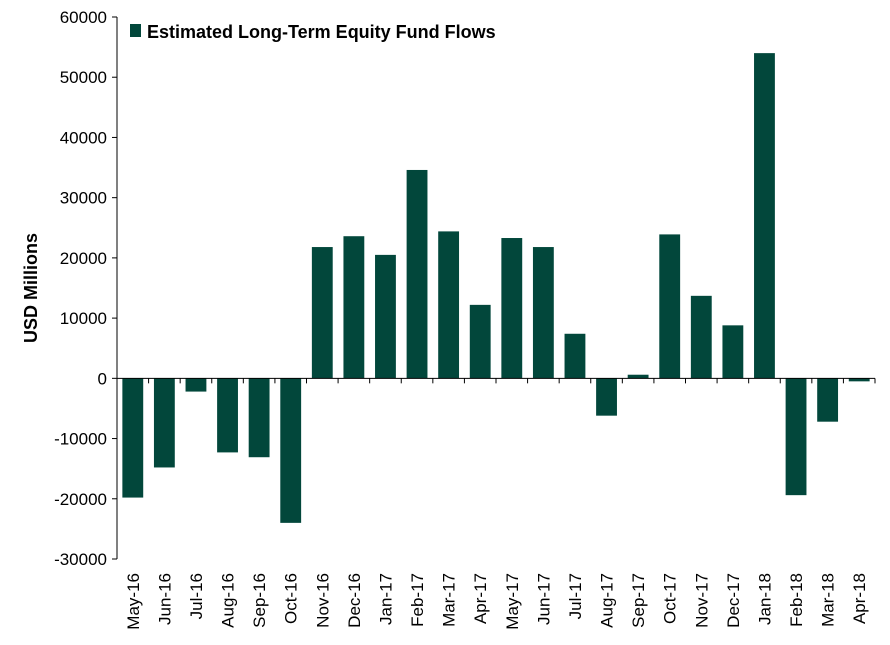 Image resolution: width=890 pixels, height=645 pixels. What do you see at coordinates (83, 17) in the screenshot?
I see `y-tick-label: 60000` at bounding box center [83, 17].